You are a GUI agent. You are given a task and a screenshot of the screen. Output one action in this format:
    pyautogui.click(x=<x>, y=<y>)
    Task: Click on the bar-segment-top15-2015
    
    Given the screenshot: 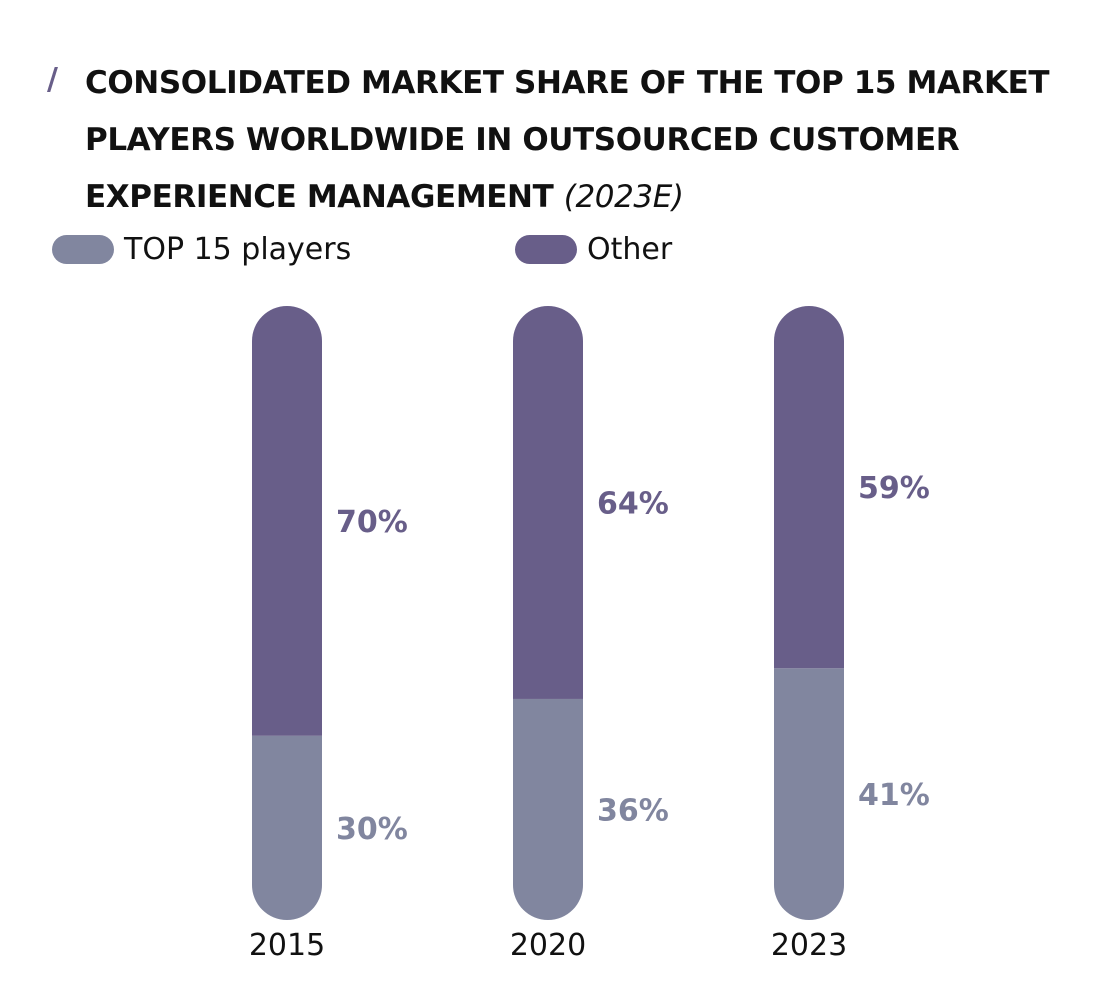 What is the action you would take?
    pyautogui.click(x=287, y=827)
    